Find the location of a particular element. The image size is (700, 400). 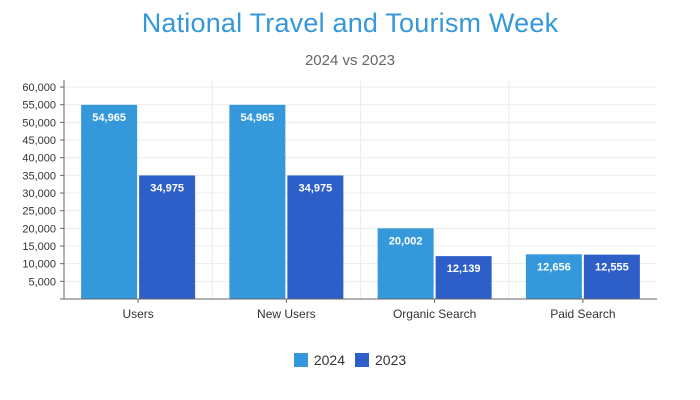

y-tick-label: 25,000 is located at coordinates (39, 212).